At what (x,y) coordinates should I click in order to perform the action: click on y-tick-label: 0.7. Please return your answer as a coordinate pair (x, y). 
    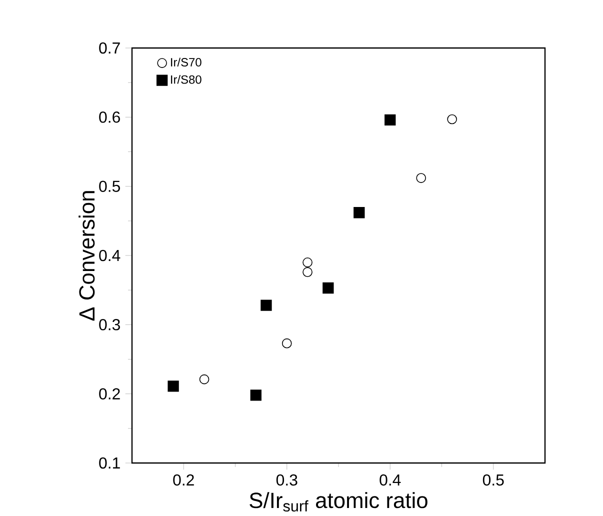
    Looking at the image, I should click on (109, 48).